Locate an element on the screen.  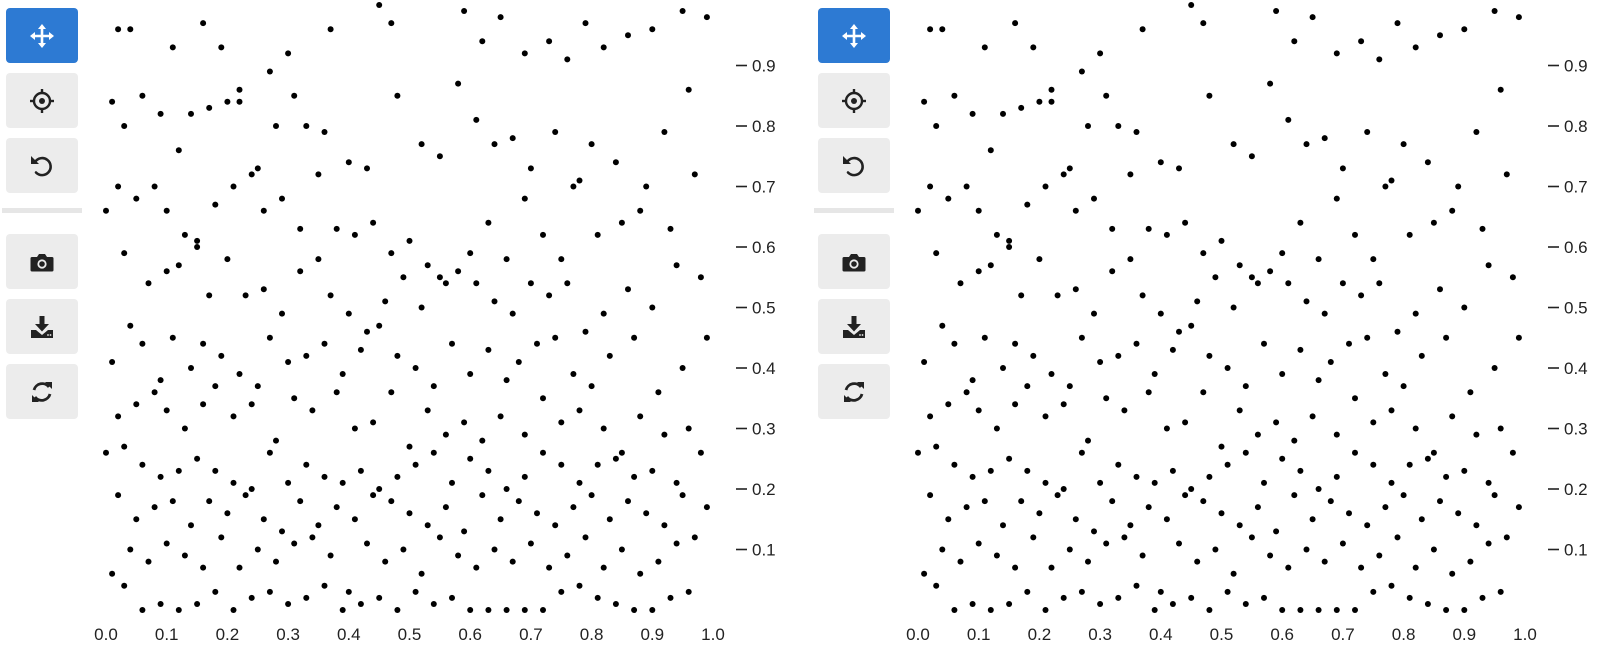
x-tick-label: 0.5 is located at coordinates (410, 634).